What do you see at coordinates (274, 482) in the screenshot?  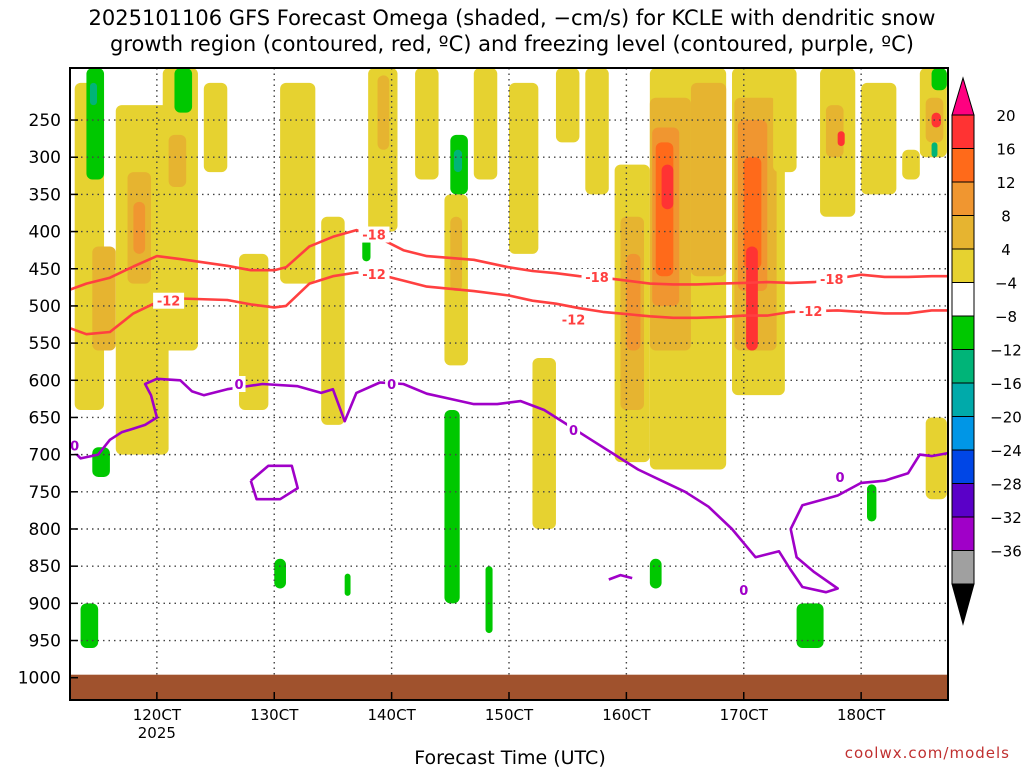 I see `contour-freezing-loop` at bounding box center [274, 482].